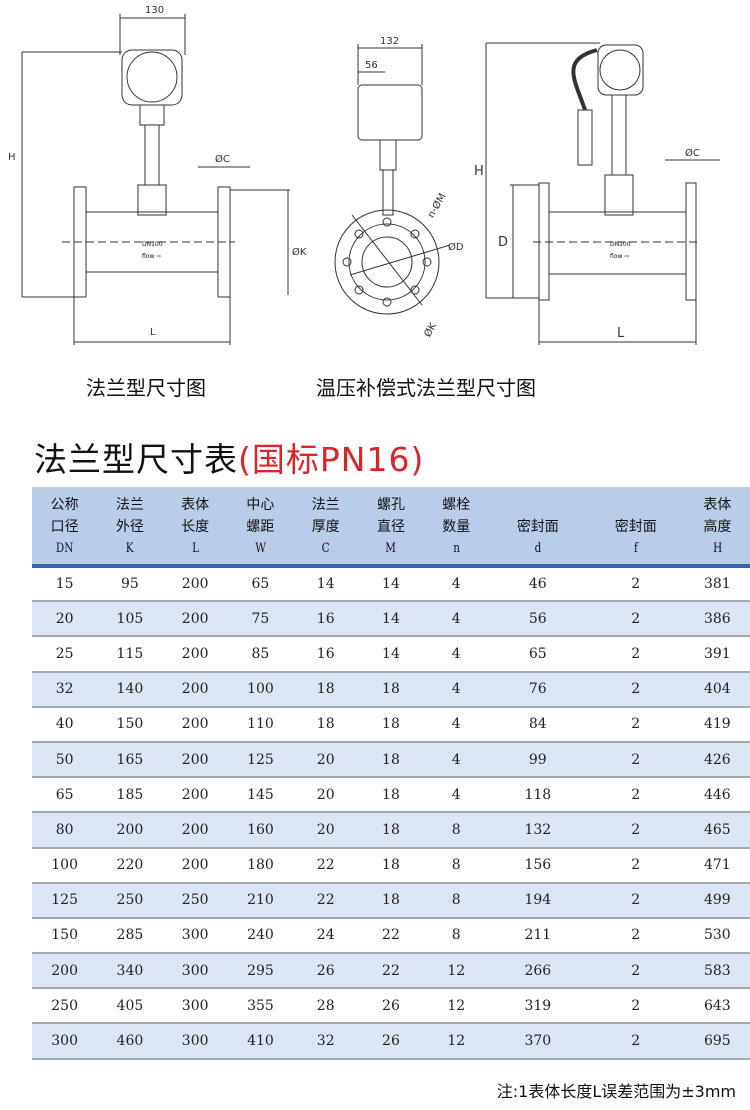 This screenshot has height=1110, width=750. I want to click on table-row: 65 185 200 145 20 18 4 118 2 446, so click(391, 795).